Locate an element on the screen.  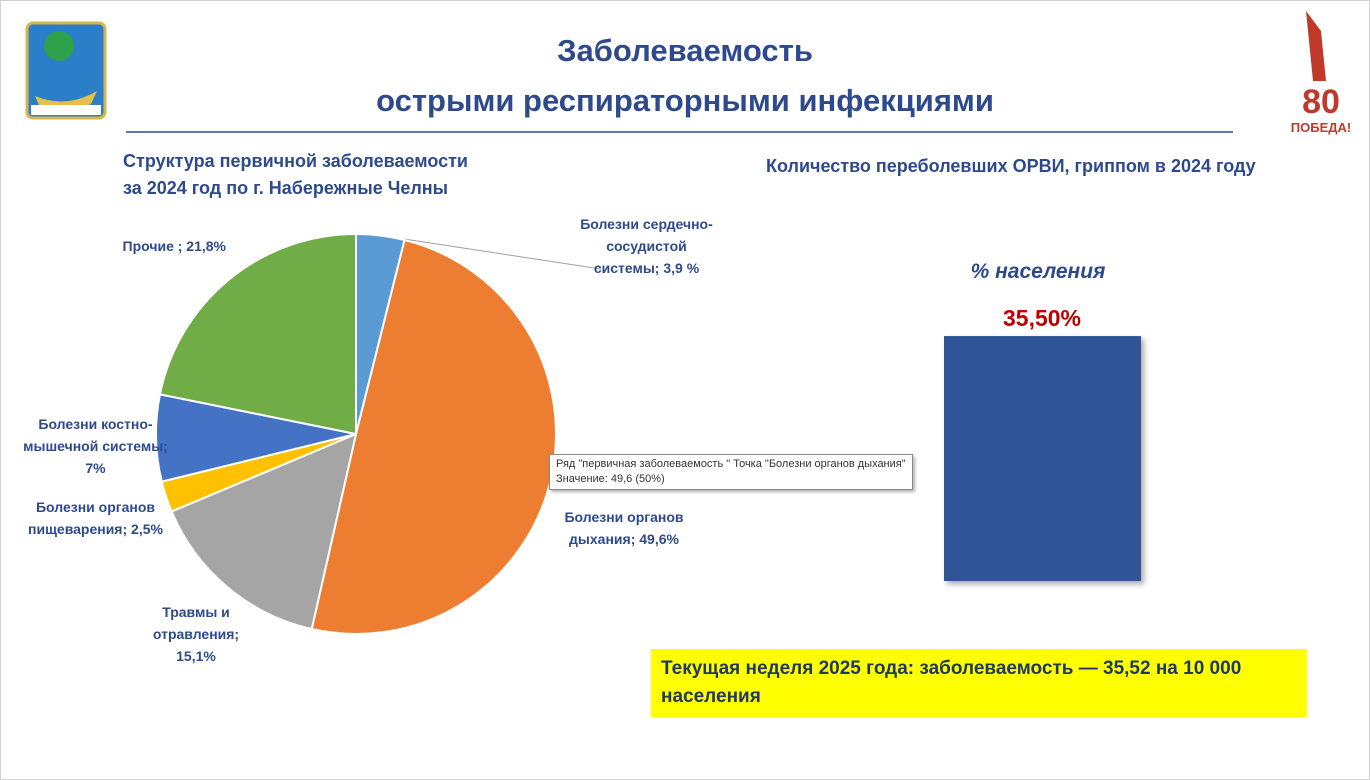
pie-label: Болезни органов дыхания; 49,6% is located at coordinates (624, 528).